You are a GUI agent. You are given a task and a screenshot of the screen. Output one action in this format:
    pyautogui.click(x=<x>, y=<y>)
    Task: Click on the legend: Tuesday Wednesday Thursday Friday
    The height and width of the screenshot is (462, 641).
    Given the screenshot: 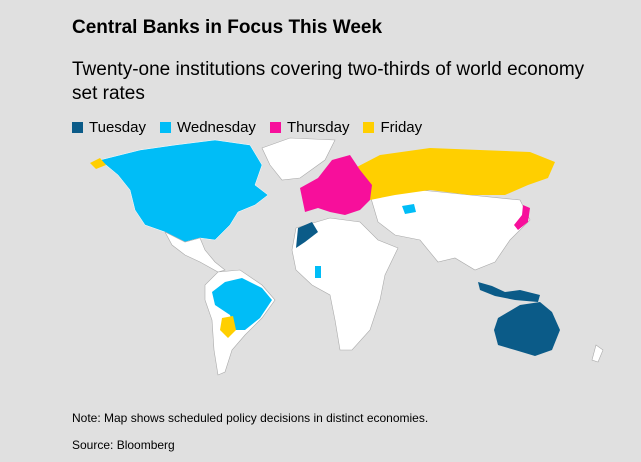 What is the action you would take?
    pyautogui.click(x=247, y=127)
    